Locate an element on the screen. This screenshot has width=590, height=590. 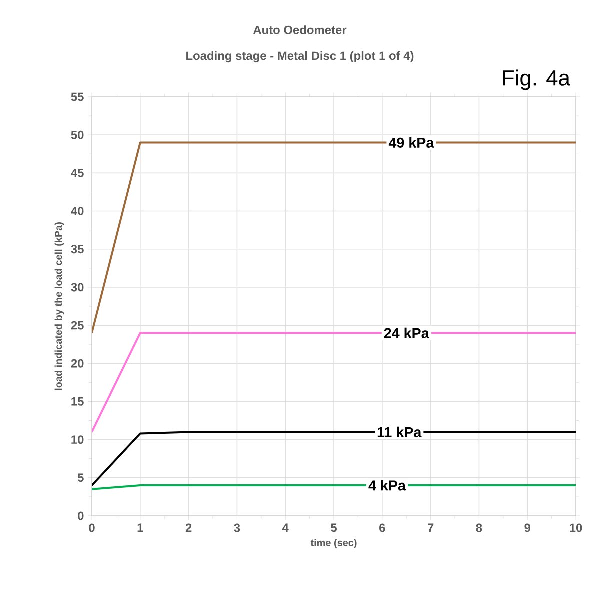
series-label: 49 kPa is located at coordinates (411, 142).